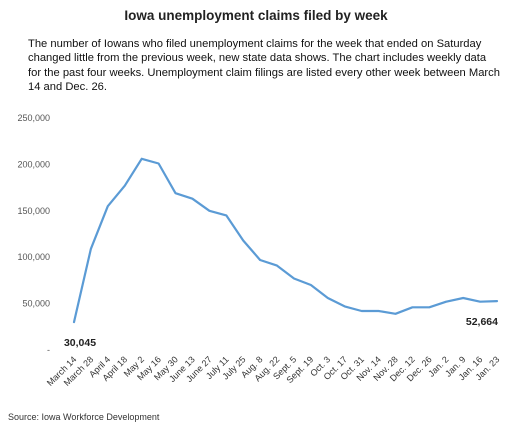 This screenshot has width=512, height=434. What do you see at coordinates (33, 164) in the screenshot?
I see `y-tick-label: 200,000` at bounding box center [33, 164].